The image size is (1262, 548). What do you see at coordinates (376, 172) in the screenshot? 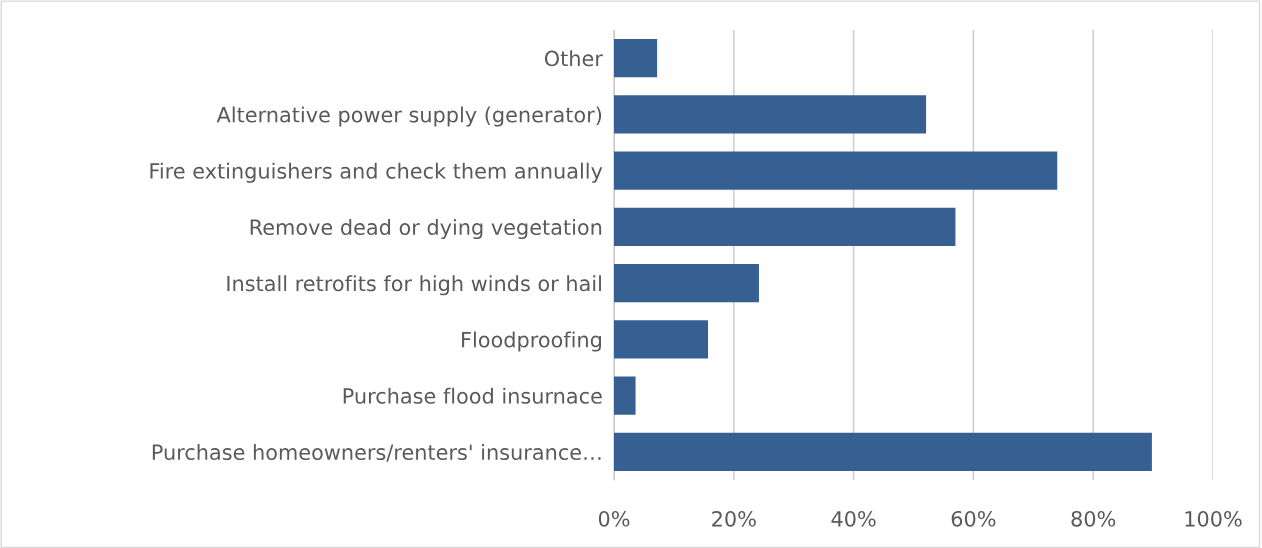
I see `y-tick-label: Fire extinguishers and check them annually` at bounding box center [376, 172].